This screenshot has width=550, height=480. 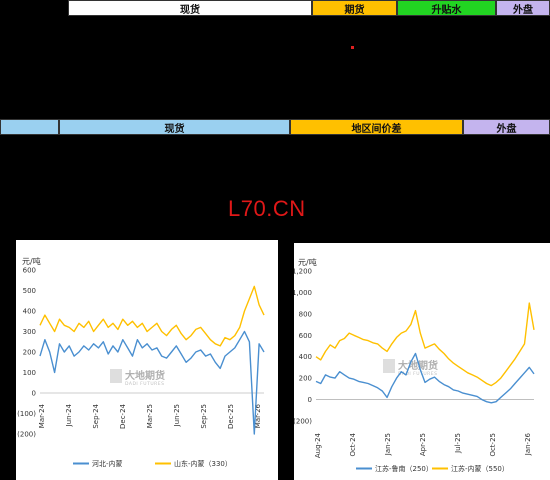 I want to click on x-tick-label: Apr-25, so click(x=423, y=444).